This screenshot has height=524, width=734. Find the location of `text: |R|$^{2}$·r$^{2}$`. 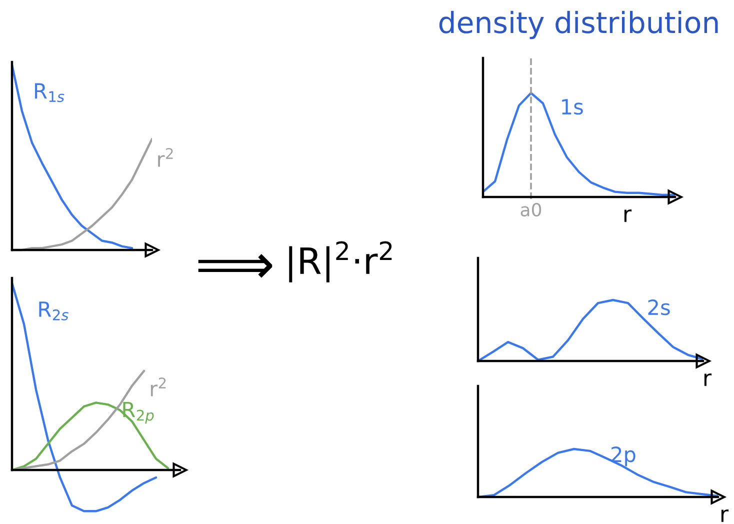

text: |R|$^{2}$·r$^{2}$ is located at coordinates (340, 261).